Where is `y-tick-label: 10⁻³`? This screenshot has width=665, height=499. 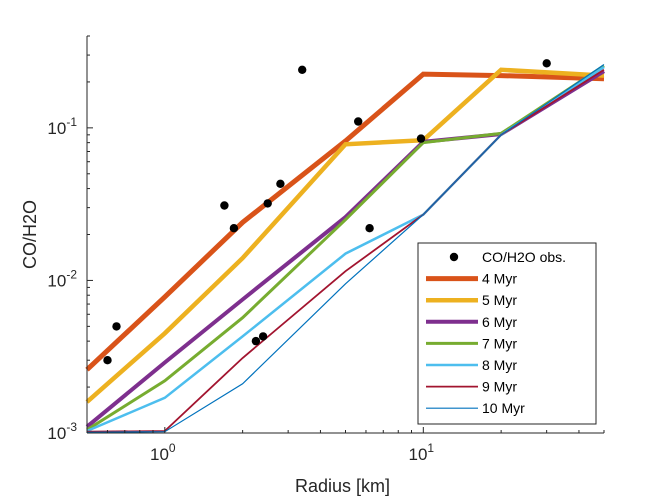 y-tick-label: 10⁻³ is located at coordinates (62, 431).